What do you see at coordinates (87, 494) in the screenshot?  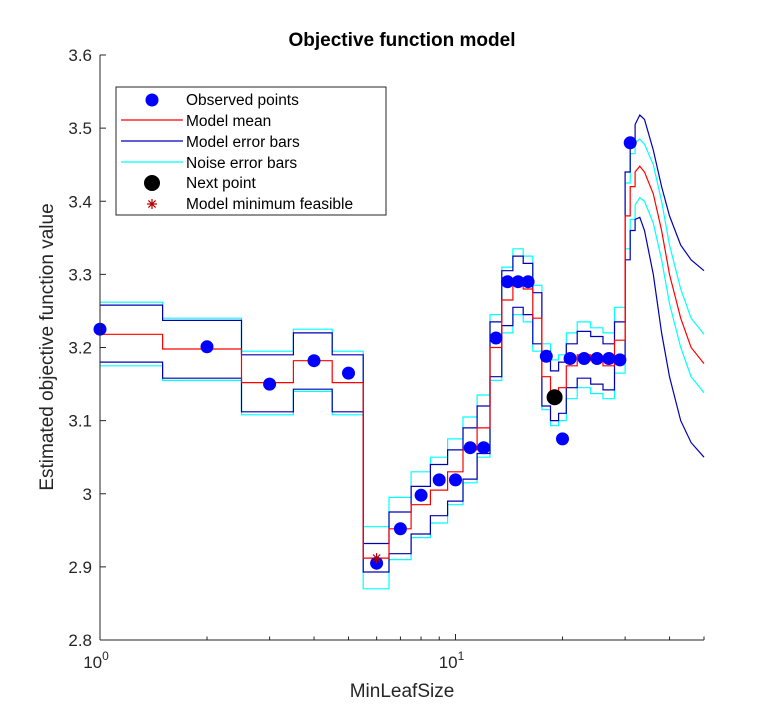 I see `y-tick-label: 3` at bounding box center [87, 494].